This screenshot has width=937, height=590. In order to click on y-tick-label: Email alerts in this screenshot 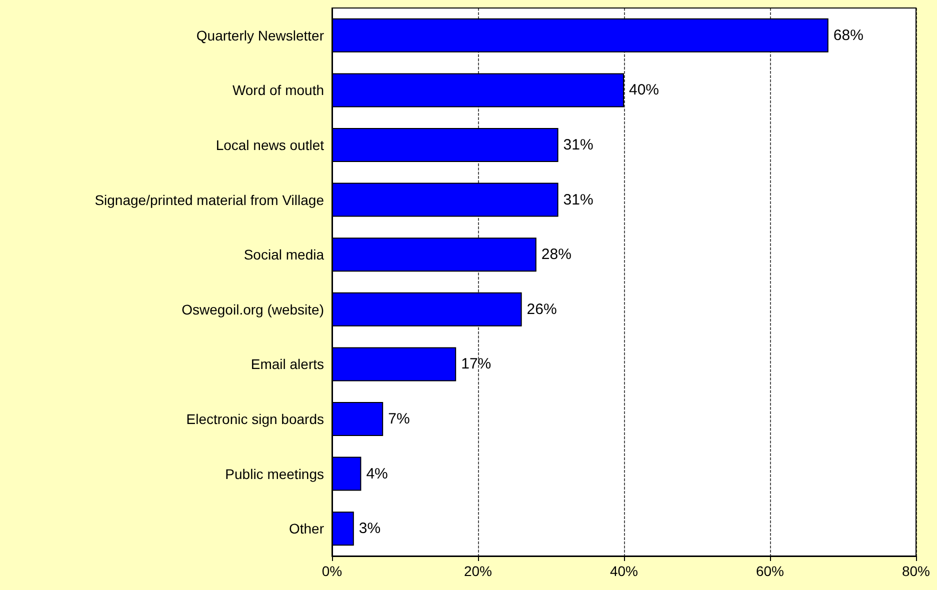, I will do `click(287, 364)`.